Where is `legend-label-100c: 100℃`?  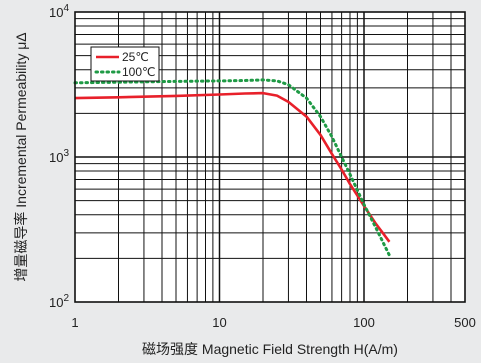 legend-label-100c: 100℃ is located at coordinates (139, 72).